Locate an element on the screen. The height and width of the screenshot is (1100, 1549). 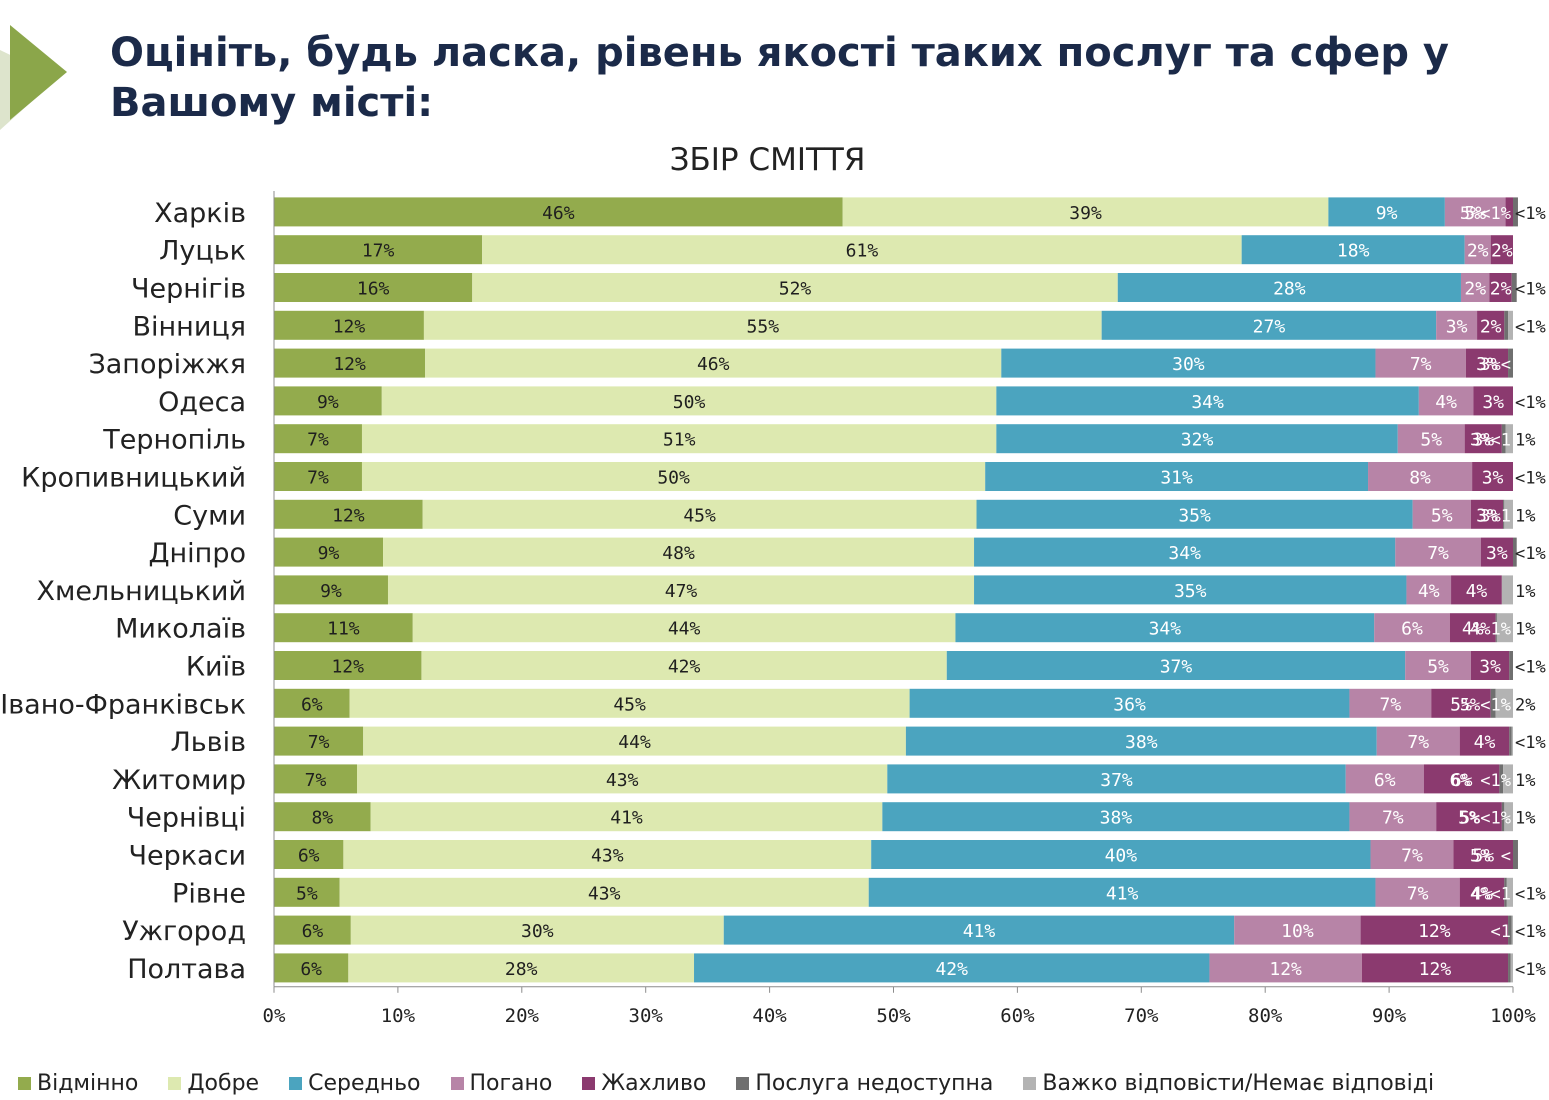
legend-item: Відмінно is located at coordinates (78, 1083).